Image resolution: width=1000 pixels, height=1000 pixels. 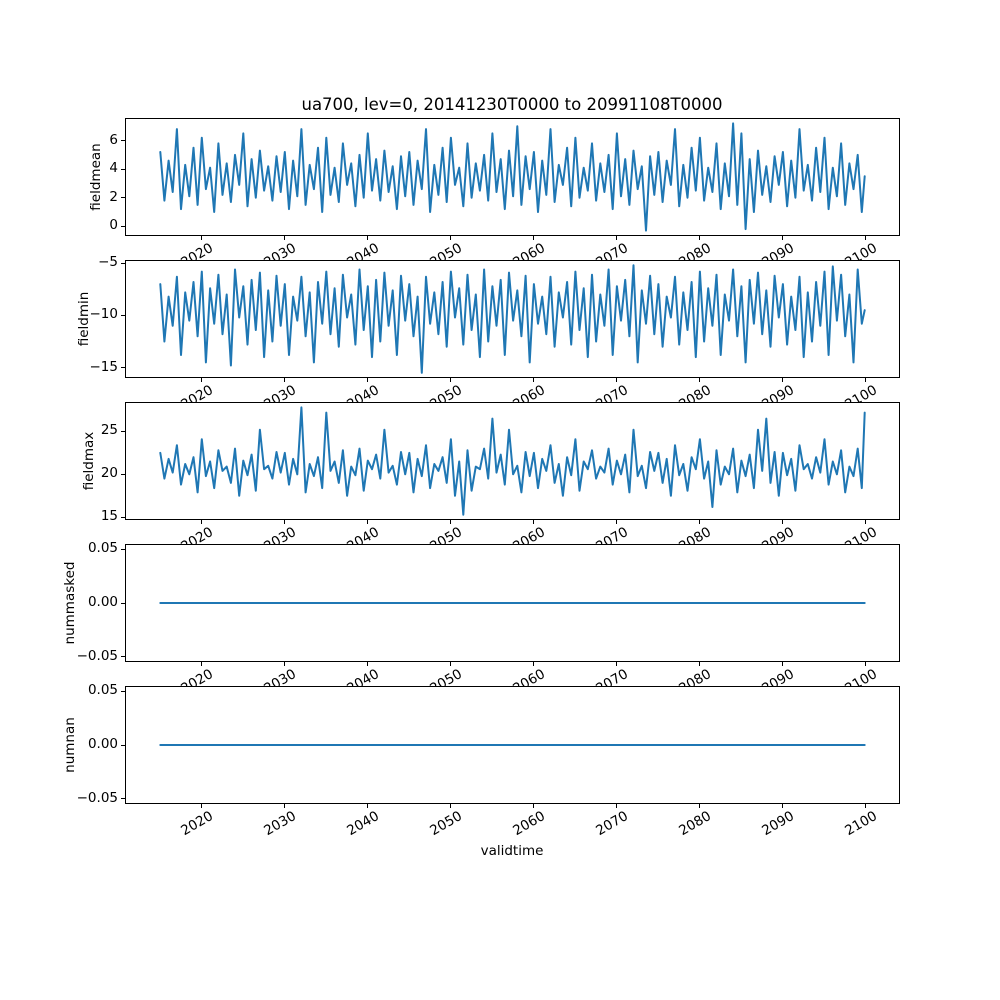 I want to click on y-axis-label-fieldmax: fieldmax, so click(x=89, y=461).